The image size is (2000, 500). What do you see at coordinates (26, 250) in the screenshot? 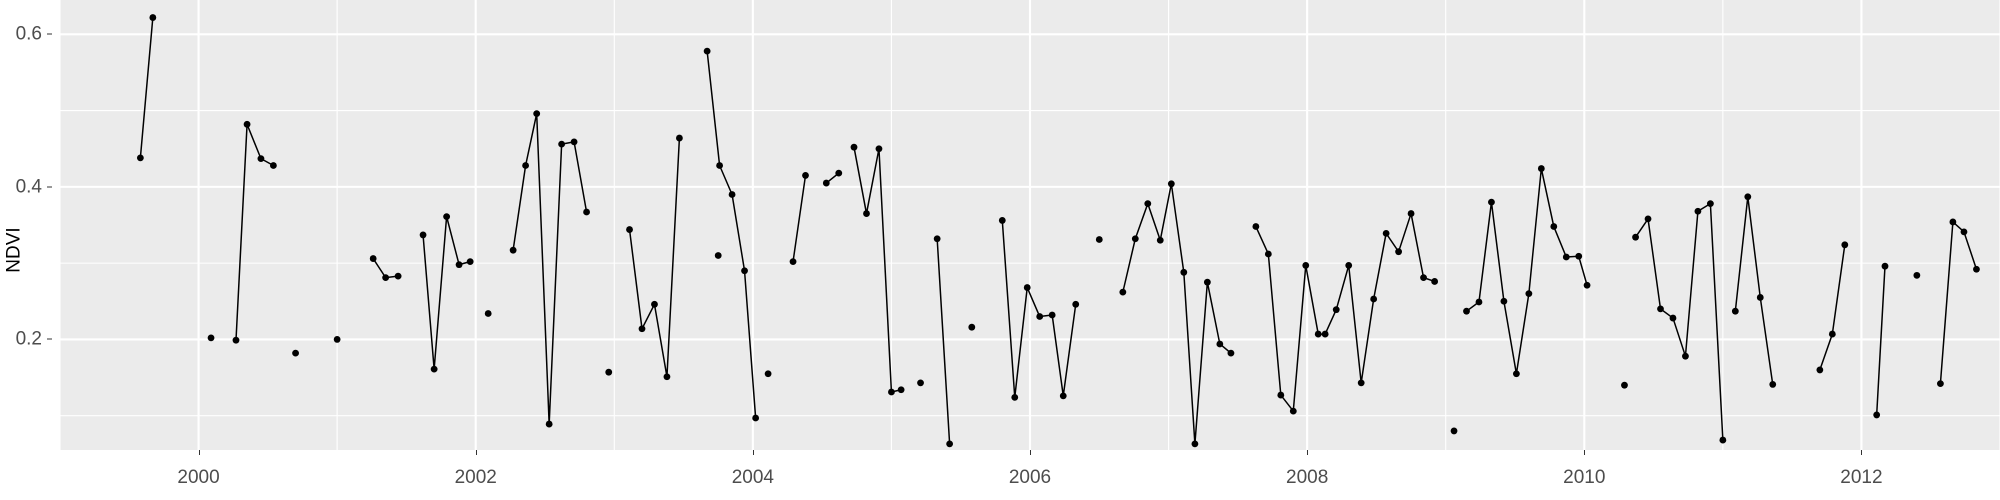
I see `y-axis-ticks: 0.2 0.4 0.6` at bounding box center [26, 250].